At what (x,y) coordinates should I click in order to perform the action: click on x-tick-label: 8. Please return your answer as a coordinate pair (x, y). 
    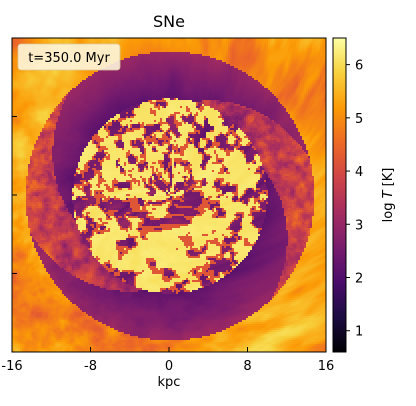
    Looking at the image, I should click on (247, 366).